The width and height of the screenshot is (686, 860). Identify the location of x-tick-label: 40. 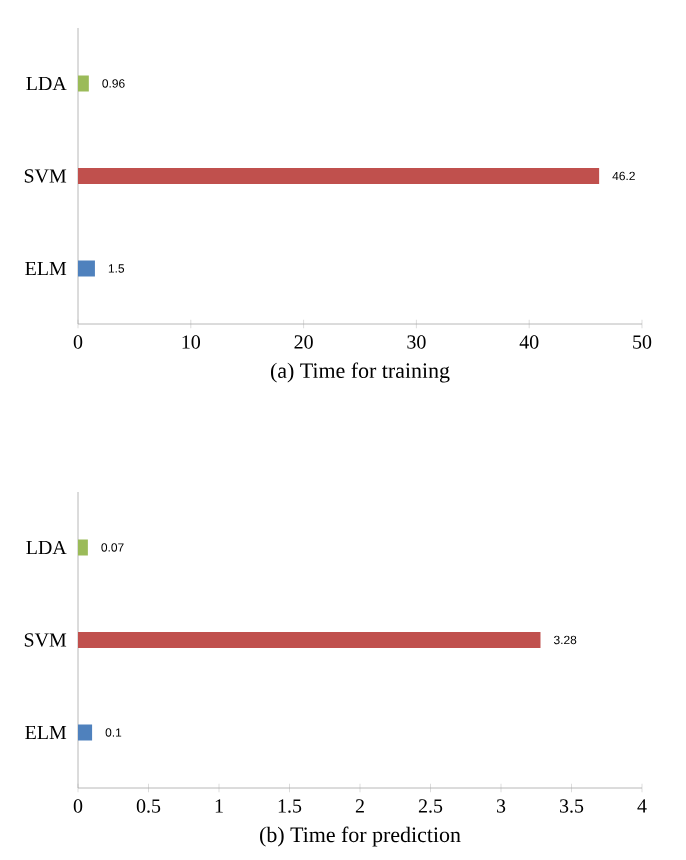
(529, 342).